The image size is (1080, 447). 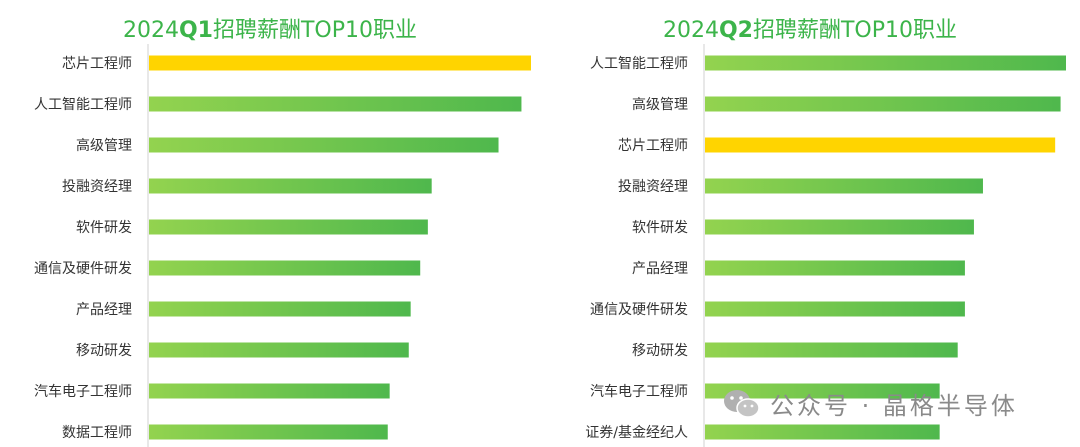 I want to click on watermark: 公众号 · 晶格半导体, so click(x=870, y=403).